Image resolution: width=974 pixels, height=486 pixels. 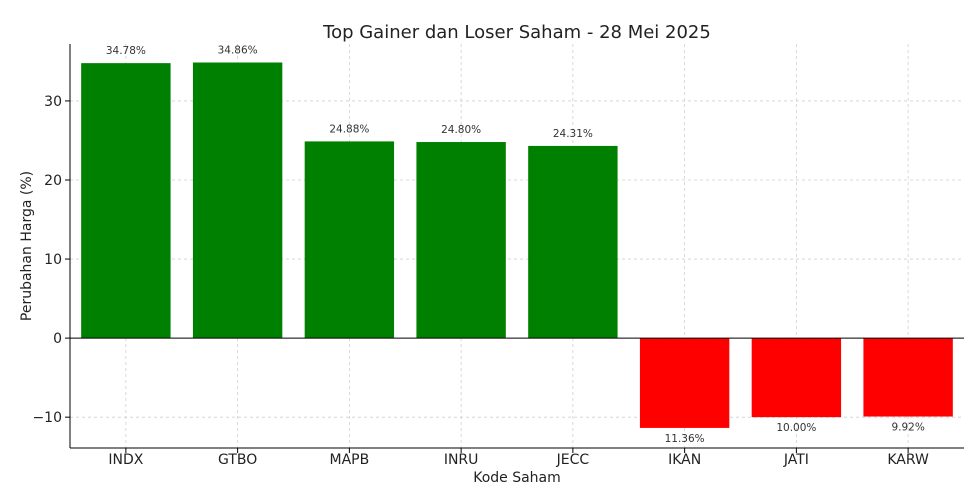 What do you see at coordinates (461, 460) in the screenshot?
I see `x-tick-label: INRU` at bounding box center [461, 460].